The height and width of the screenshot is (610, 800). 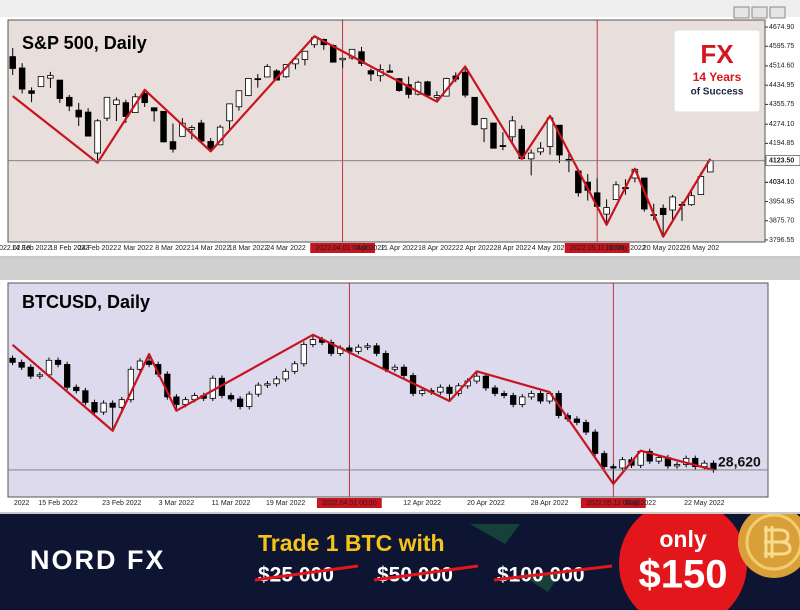 I want to click on x-tick-label: 20 Apr 2022, so click(x=486, y=503).